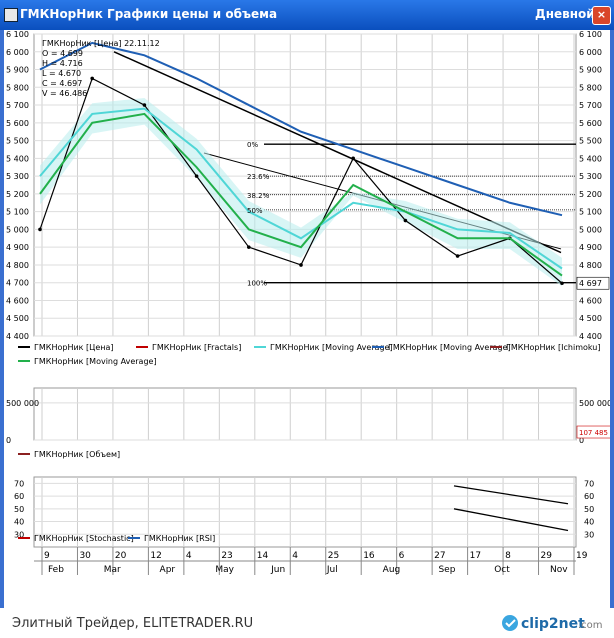  I want to click on level-label: 38.2%, so click(258, 196).